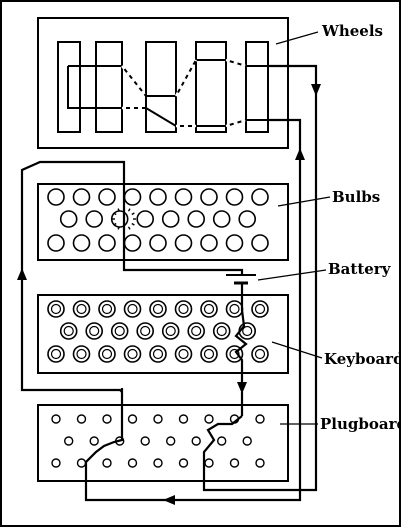  I want to click on arrow-down-keyboard, so click(242, 388).